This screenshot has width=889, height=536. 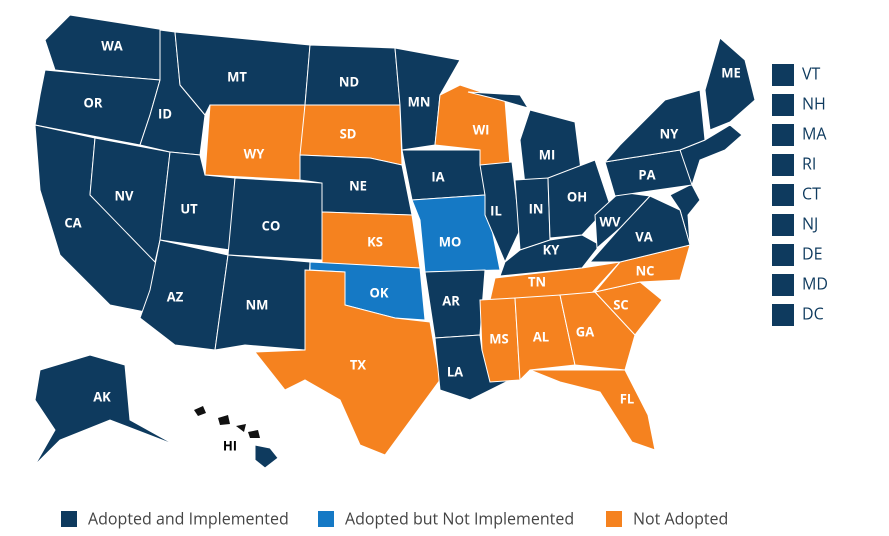 What do you see at coordinates (627, 398) in the screenshot?
I see `state-label: FL` at bounding box center [627, 398].